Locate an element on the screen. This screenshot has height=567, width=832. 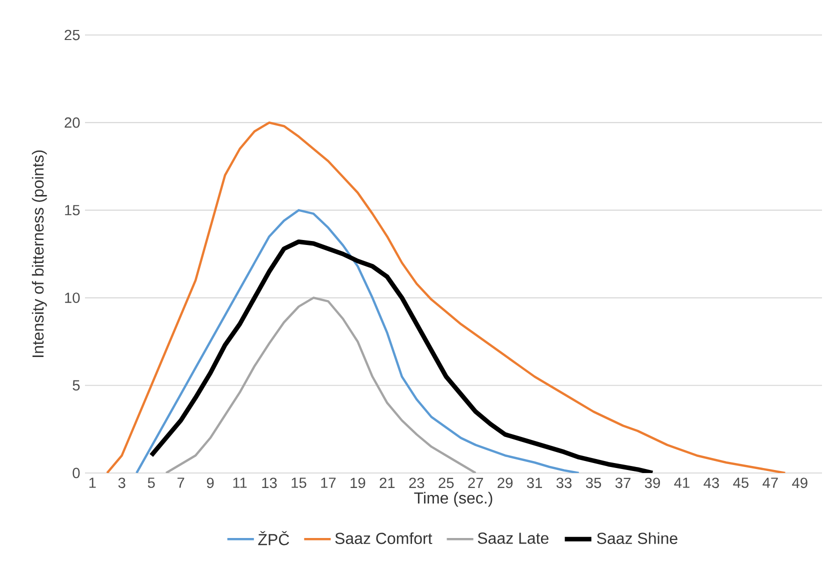
x-tick-label: 43 is located at coordinates (711, 483).